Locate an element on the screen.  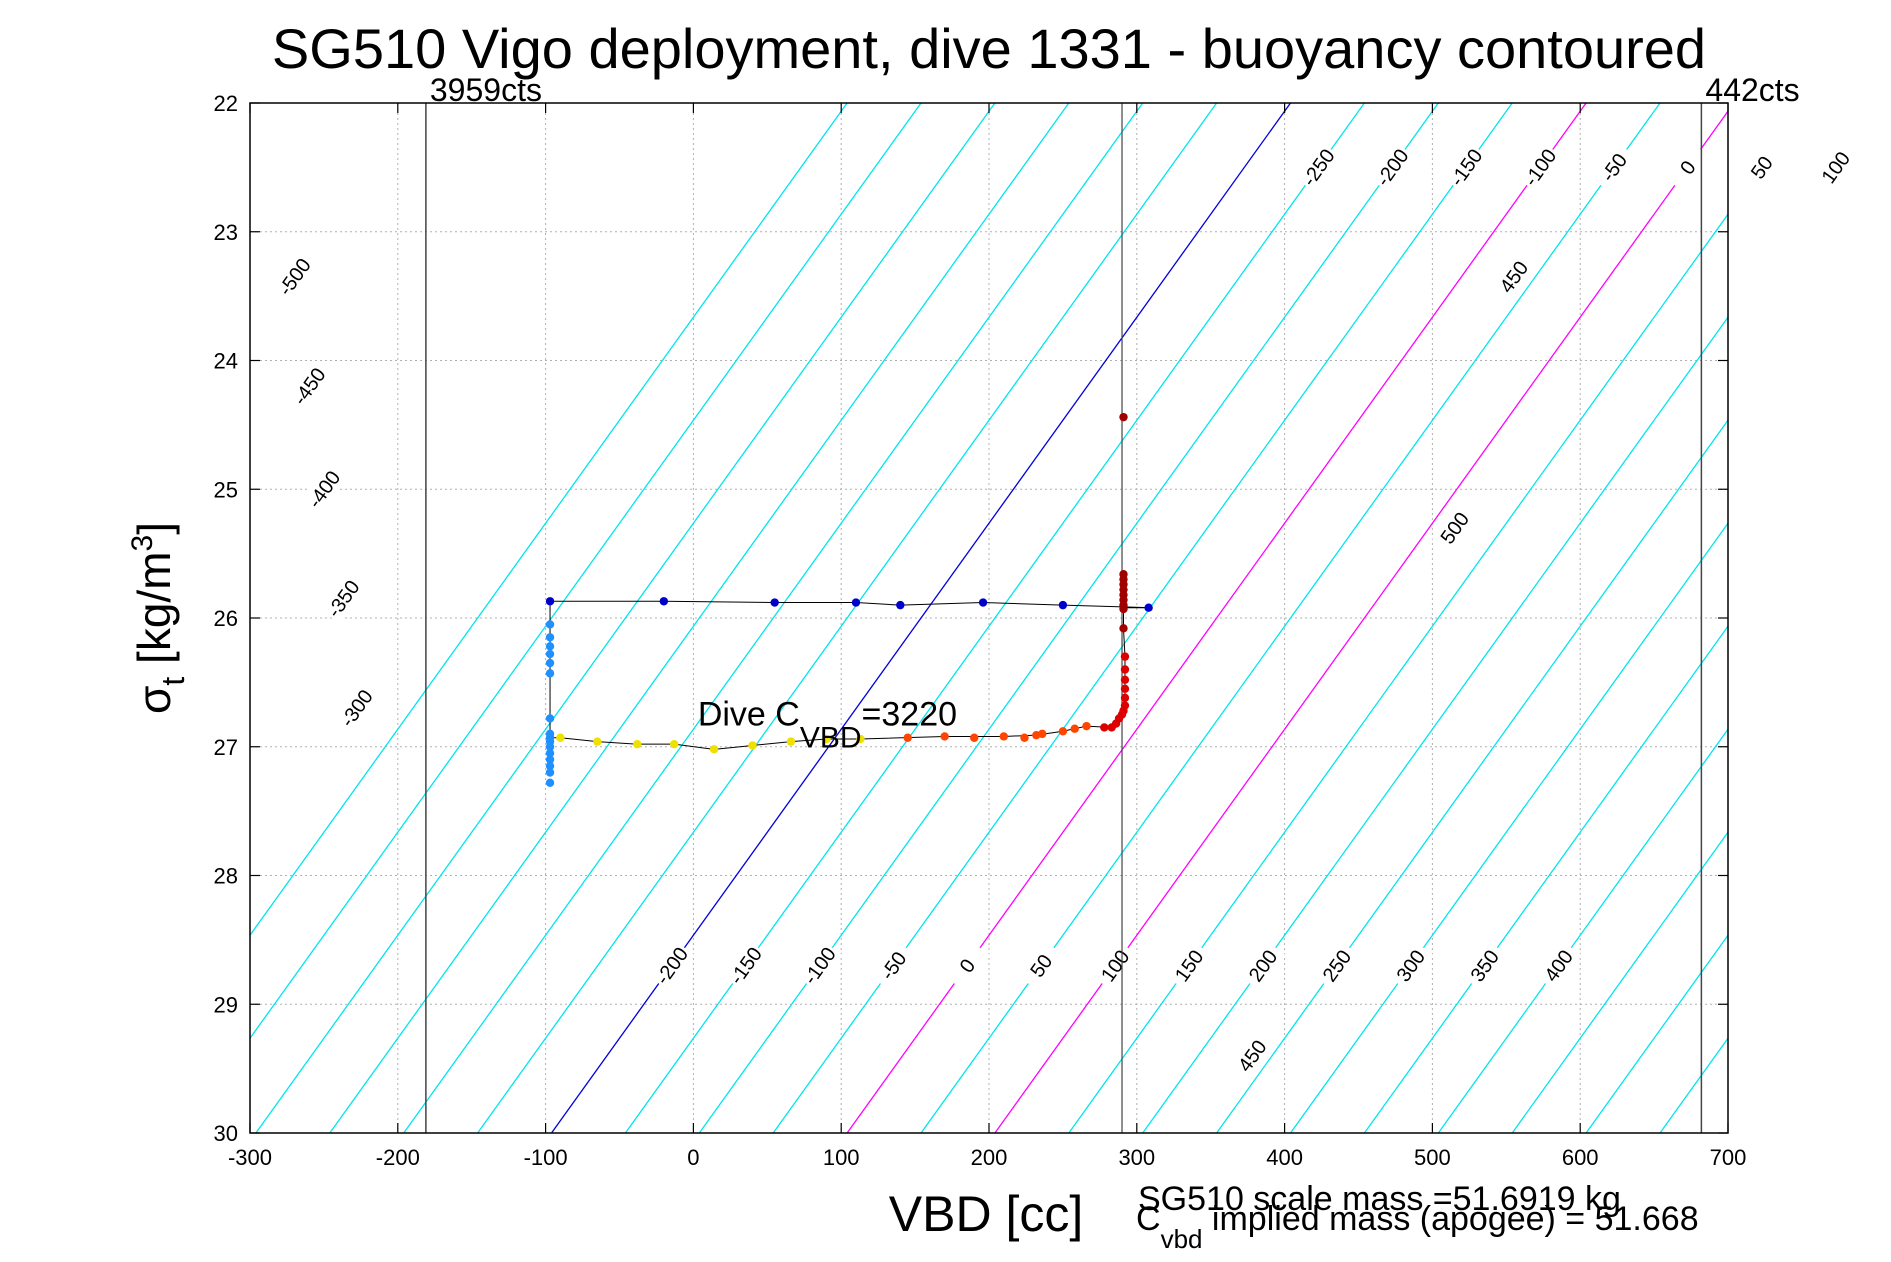
y-axis-unit-sup: 3 is located at coordinates (142, 543).